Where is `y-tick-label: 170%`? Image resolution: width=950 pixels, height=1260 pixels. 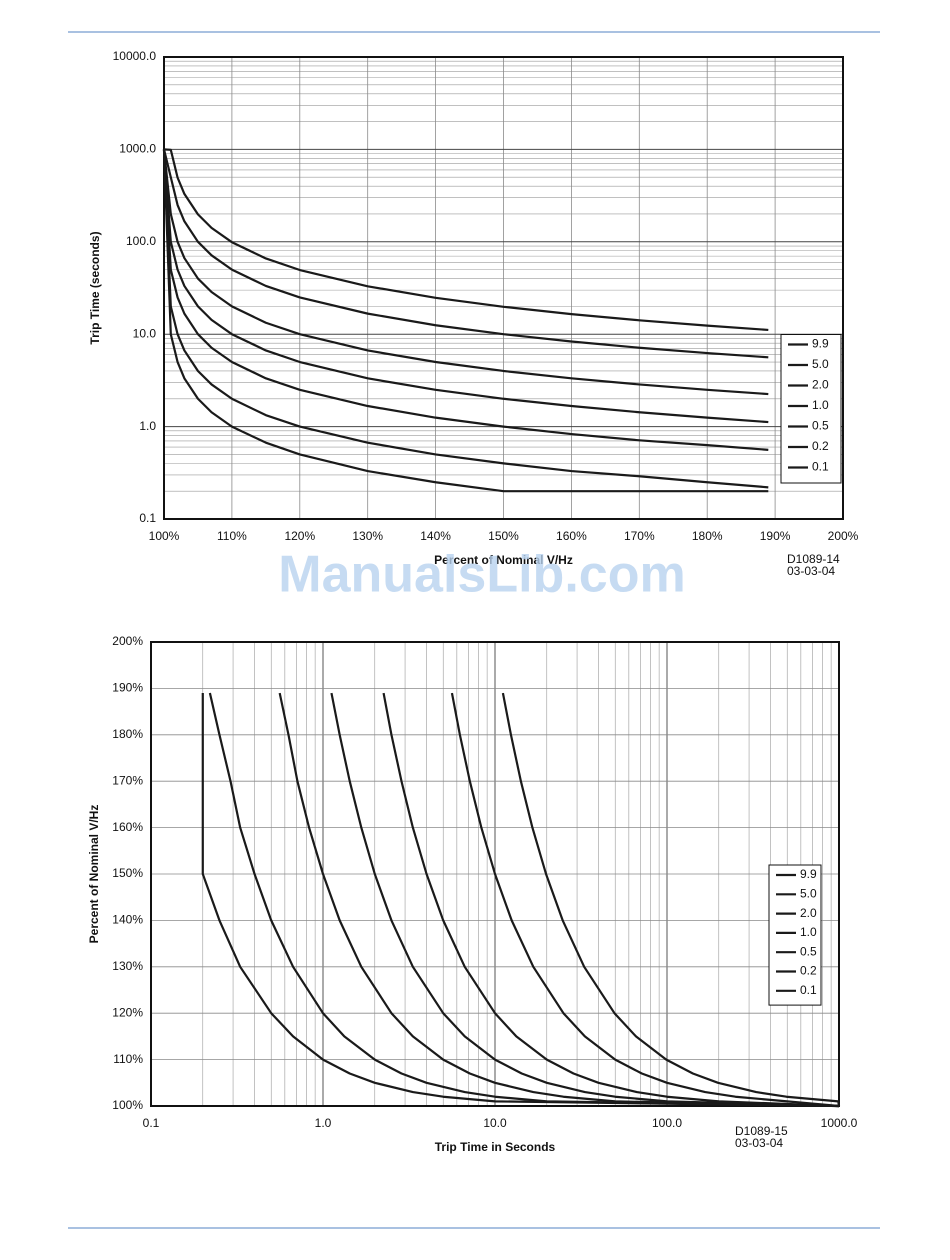
y-tick-label: 170% is located at coordinates (127, 780).